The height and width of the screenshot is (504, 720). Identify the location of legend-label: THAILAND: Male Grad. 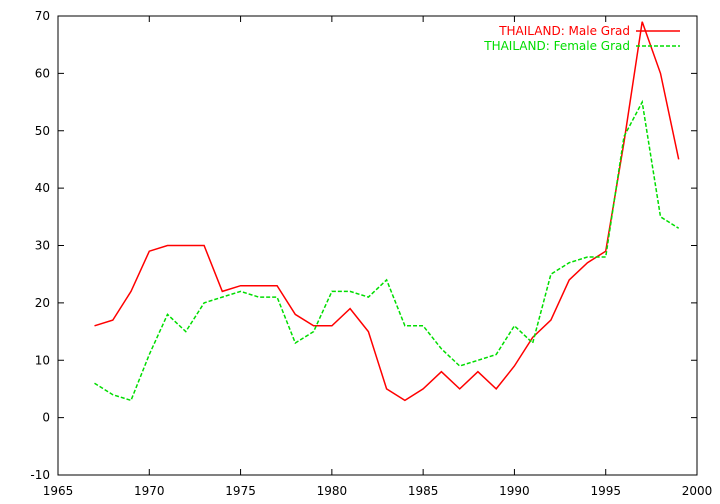
(564, 31).